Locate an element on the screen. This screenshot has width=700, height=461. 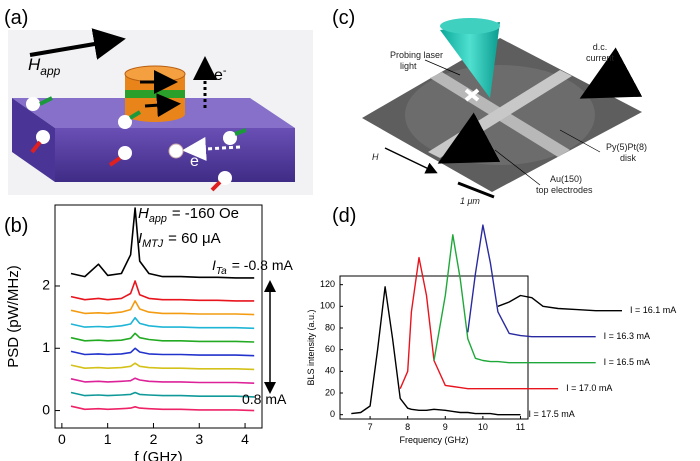
series-label: I = 16.5 mA is located at coordinates (627, 362).